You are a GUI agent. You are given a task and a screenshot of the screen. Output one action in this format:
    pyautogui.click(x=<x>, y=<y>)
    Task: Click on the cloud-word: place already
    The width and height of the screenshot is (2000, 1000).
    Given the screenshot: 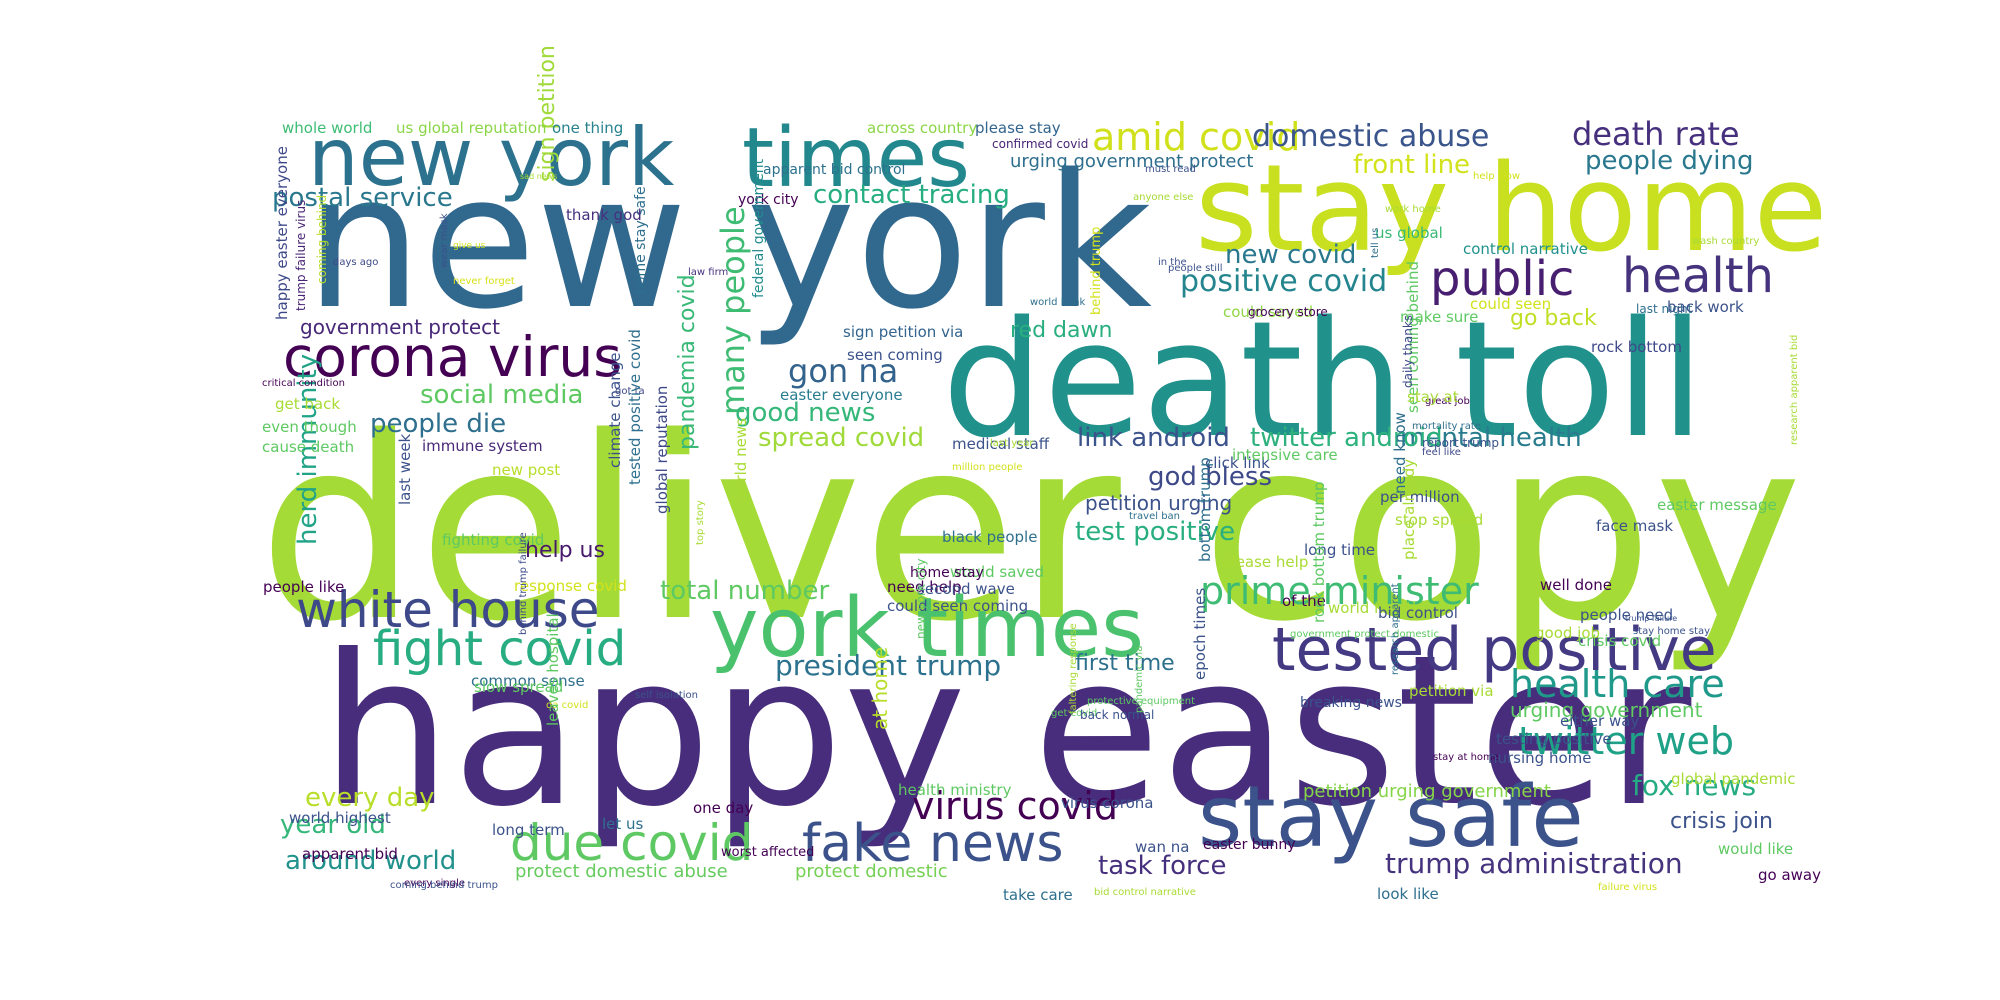 What is the action you would take?
    pyautogui.click(x=1409, y=509)
    